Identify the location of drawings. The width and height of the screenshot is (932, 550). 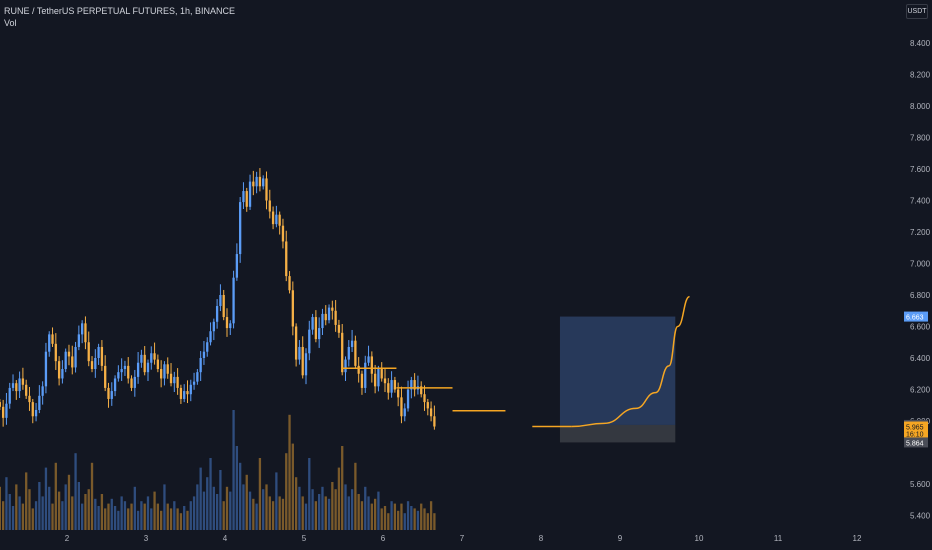
(515, 369).